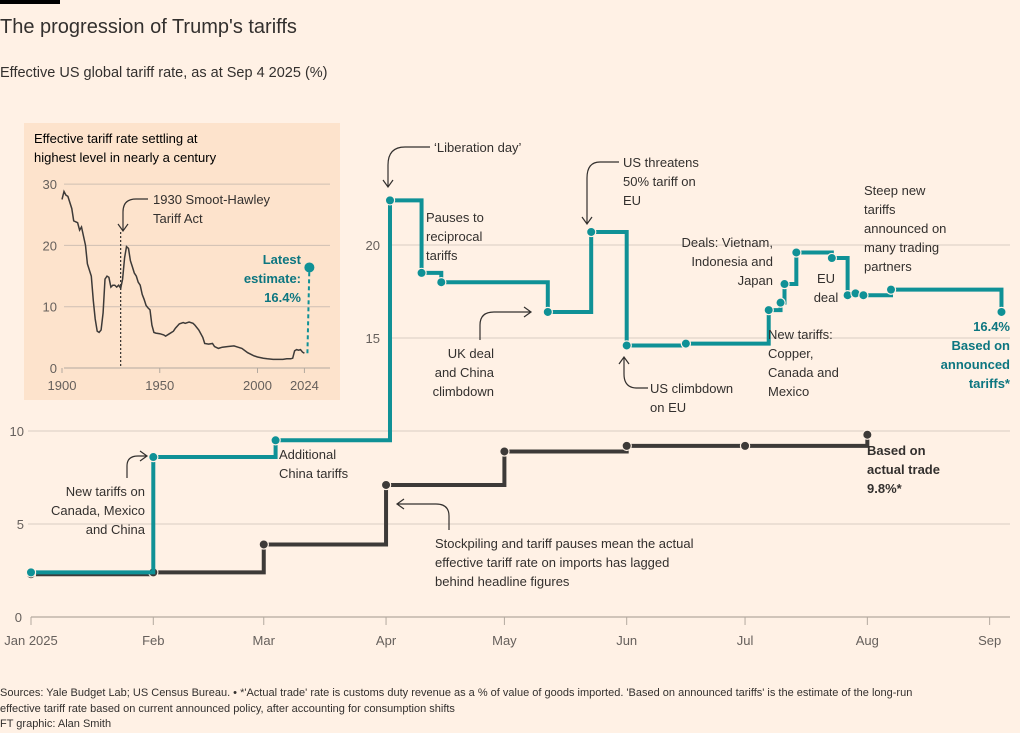 Image resolution: width=1020 pixels, height=733 pixels. What do you see at coordinates (116, 529) in the screenshot?
I see `annotation-canada-mexico-china-line: and China` at bounding box center [116, 529].